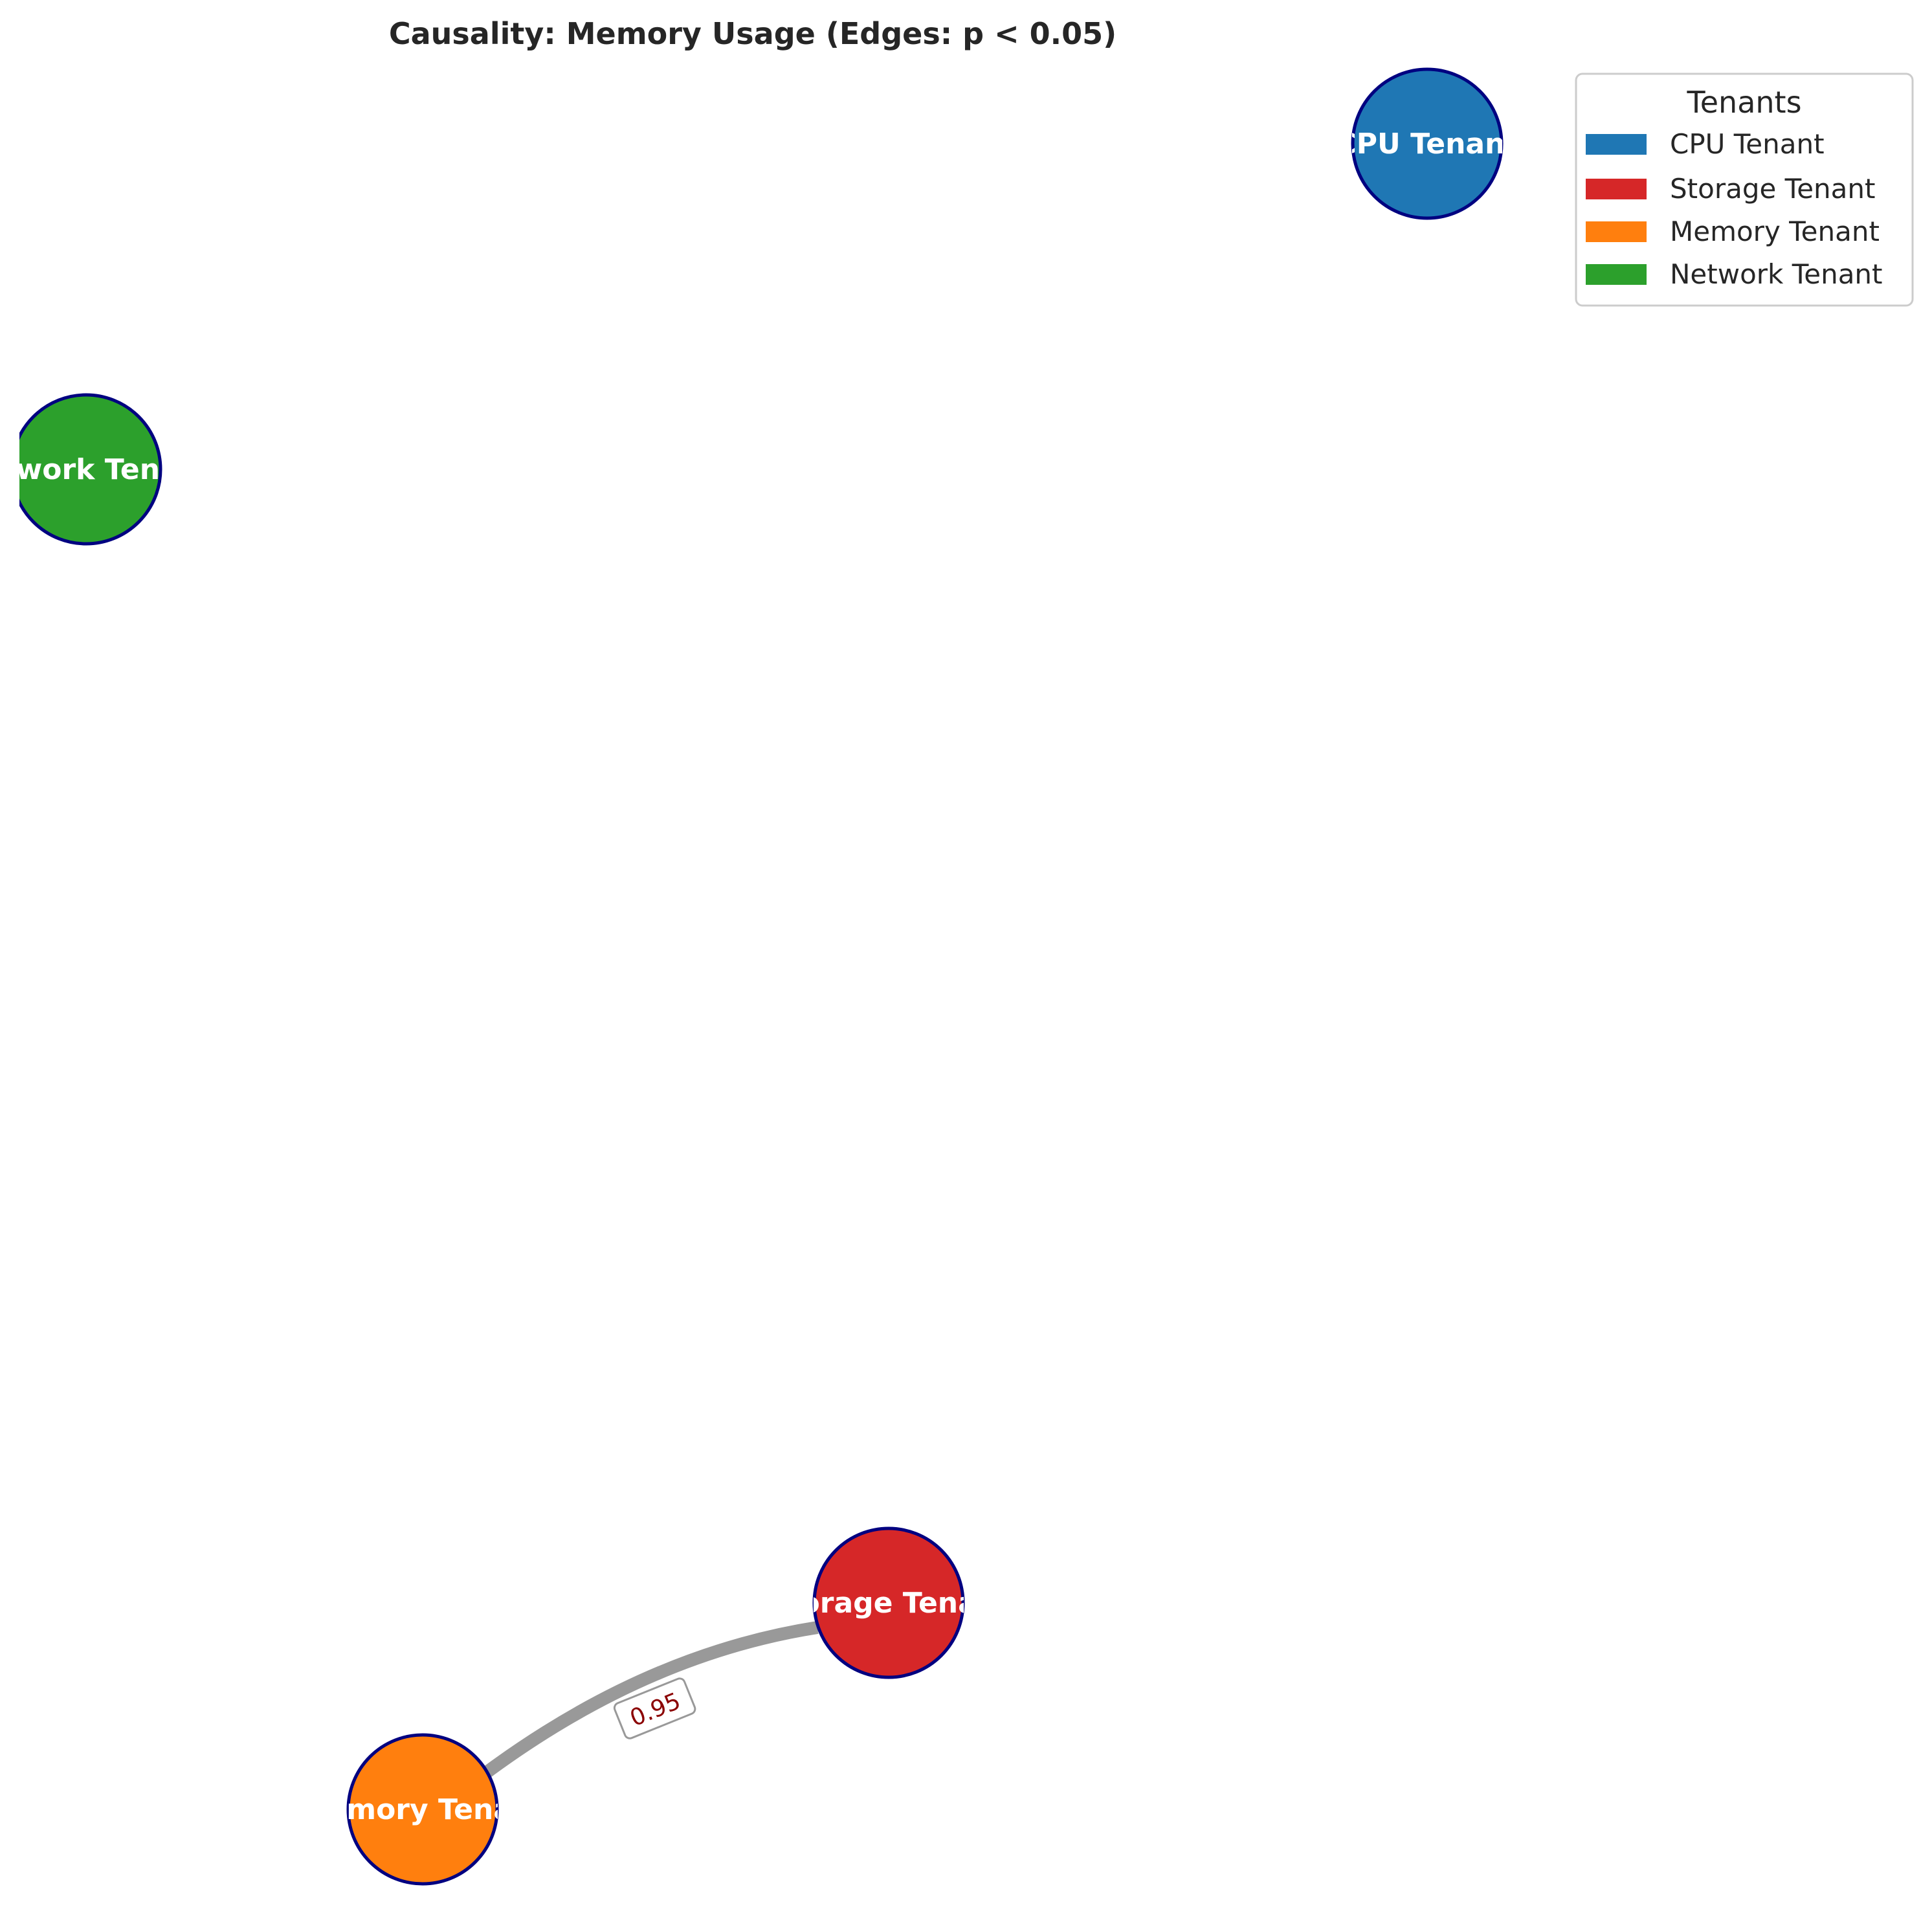  I want to click on node-label: Network Tenant, so click(106, 469).